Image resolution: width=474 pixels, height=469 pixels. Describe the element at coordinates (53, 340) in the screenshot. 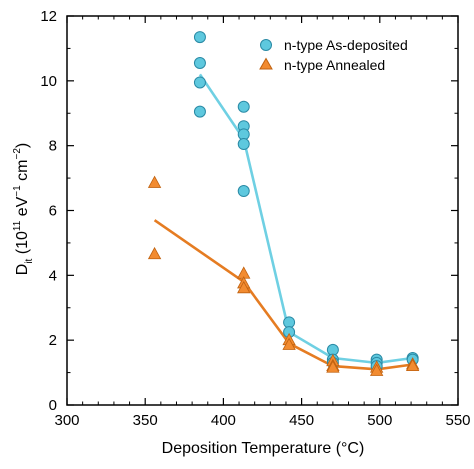

I see `y-tick-label: 2` at that location.